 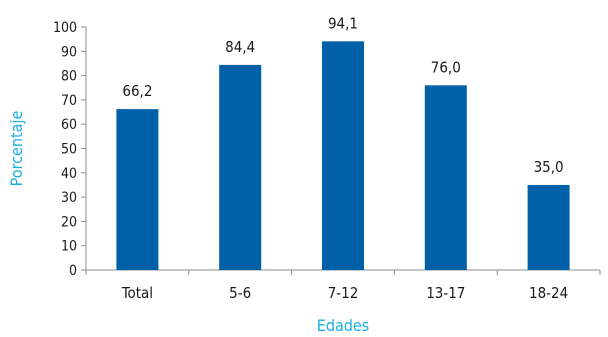 What do you see at coordinates (343, 325) in the screenshot?
I see `x-axis-title: Edades` at bounding box center [343, 325].